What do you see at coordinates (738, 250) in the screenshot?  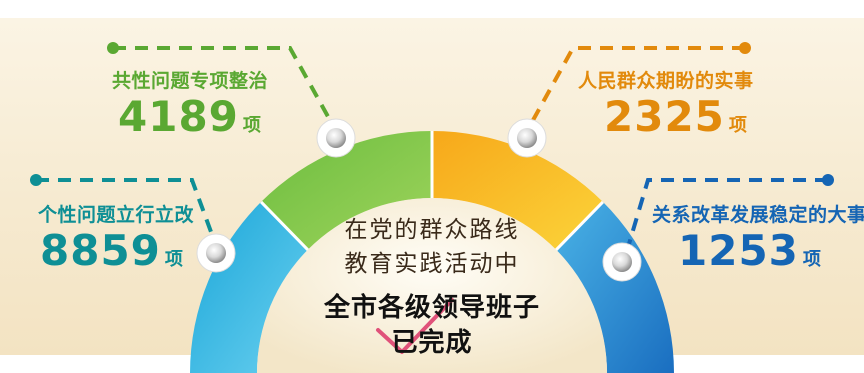 I see `value-number: 1253` at bounding box center [738, 250].